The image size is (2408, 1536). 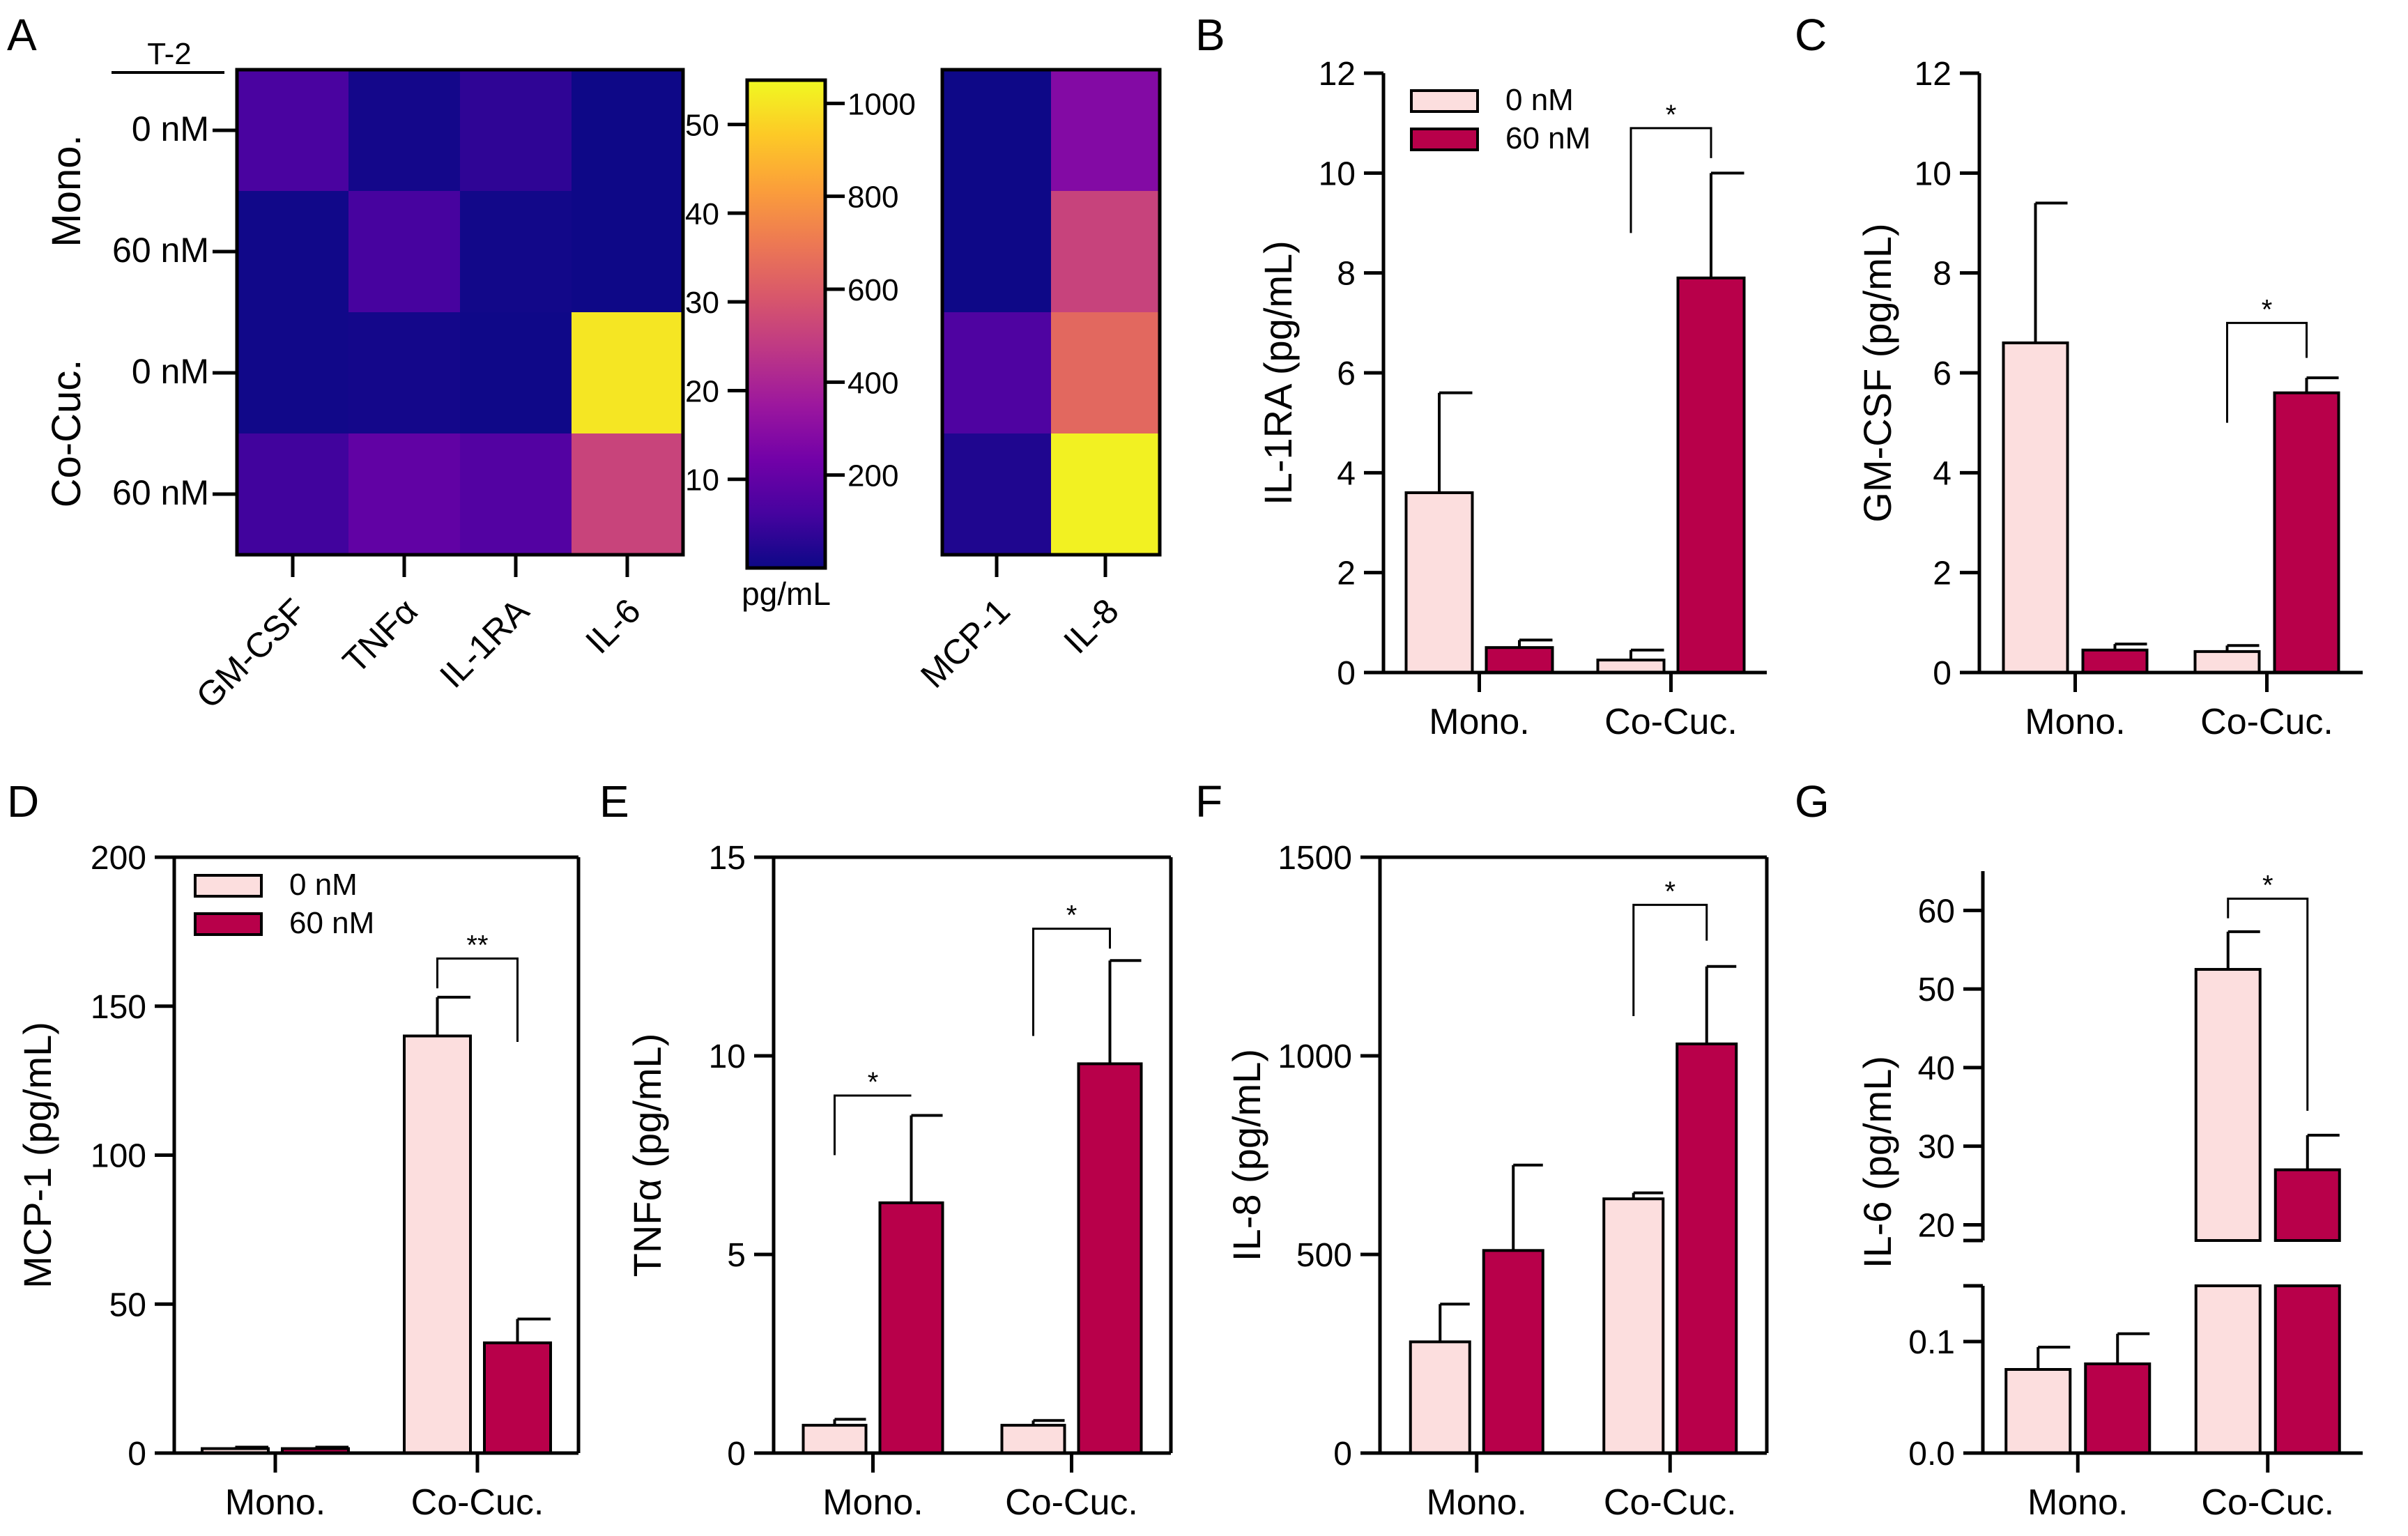 What do you see at coordinates (1811, 35) in the screenshot?
I see `panel-letter-c: C` at bounding box center [1811, 35].